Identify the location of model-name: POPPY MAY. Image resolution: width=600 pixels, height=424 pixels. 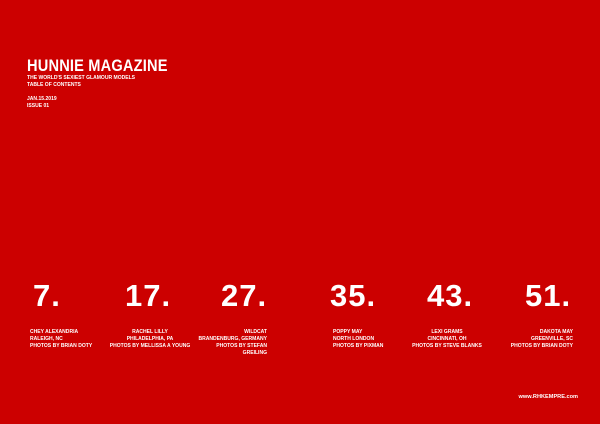
(348, 332).